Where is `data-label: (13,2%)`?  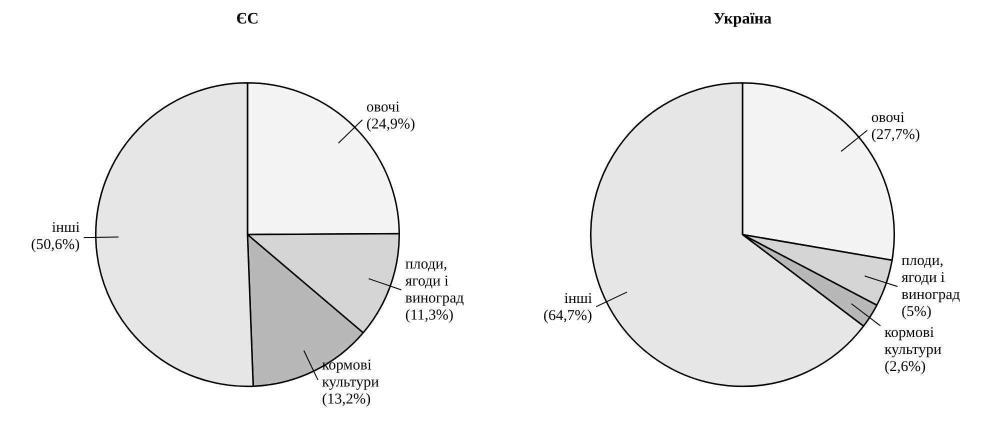 data-label: (13,2%) is located at coordinates (346, 400).